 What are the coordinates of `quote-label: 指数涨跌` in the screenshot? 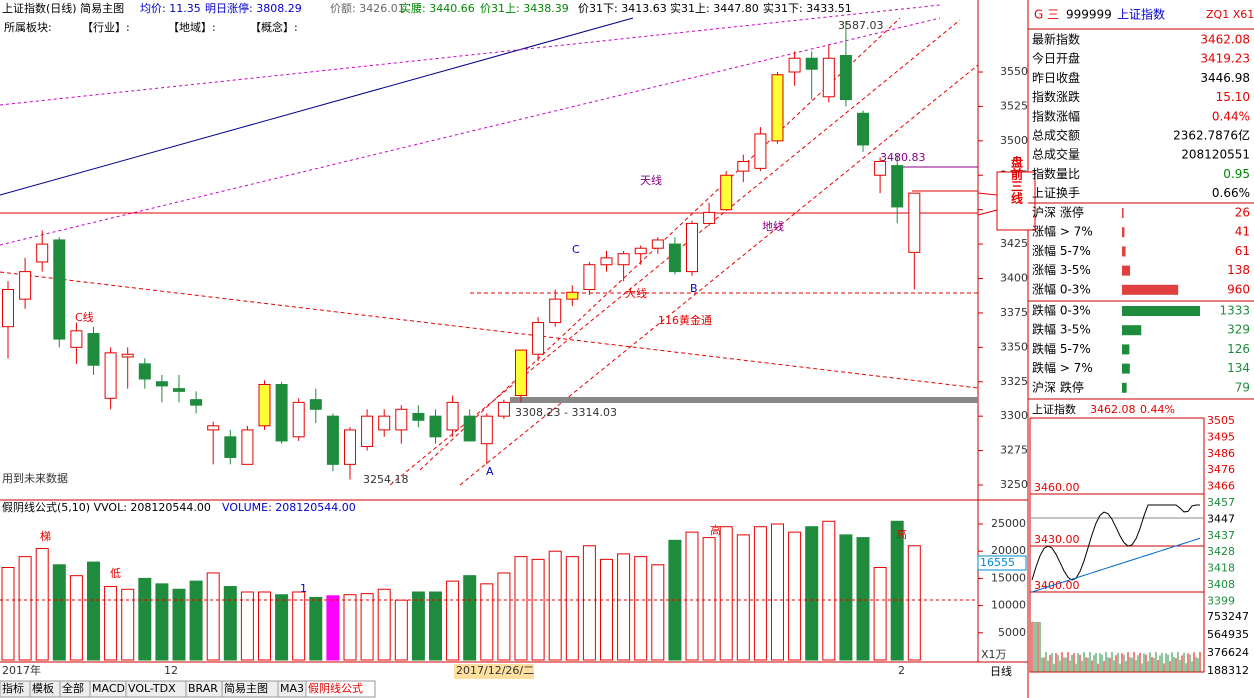 It's located at (1056, 96).